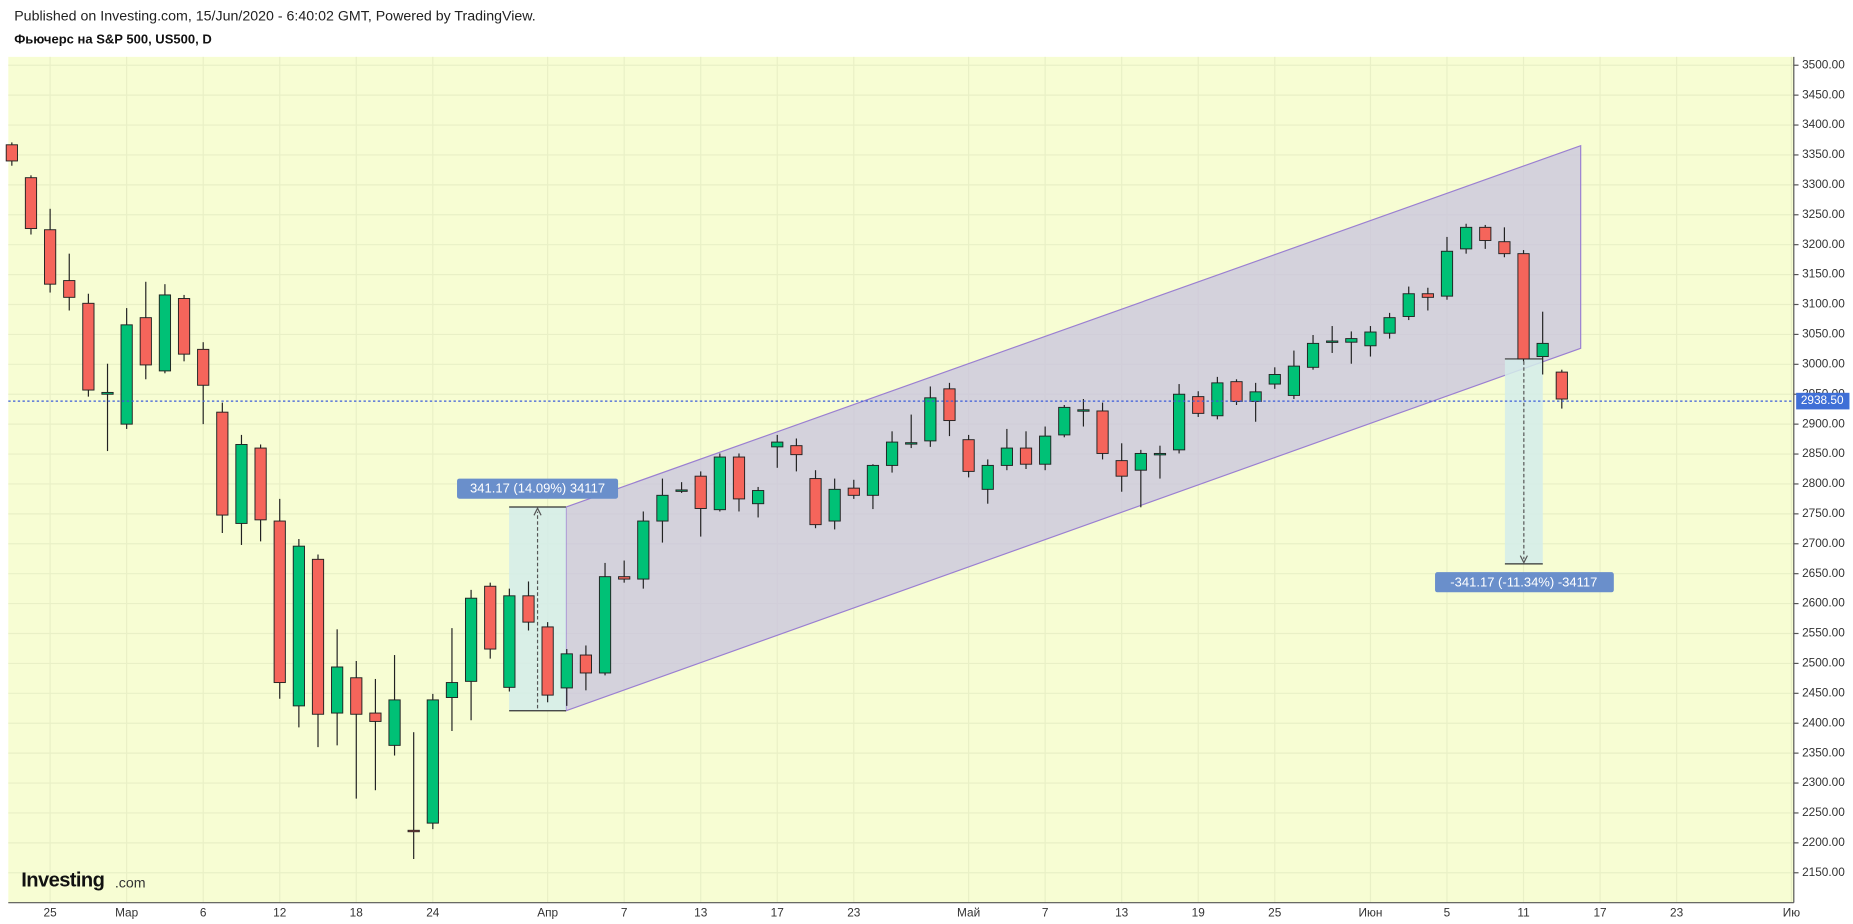  Describe the element at coordinates (1823, 782) in the screenshot. I see `y-tick-label: 2300.00` at that location.